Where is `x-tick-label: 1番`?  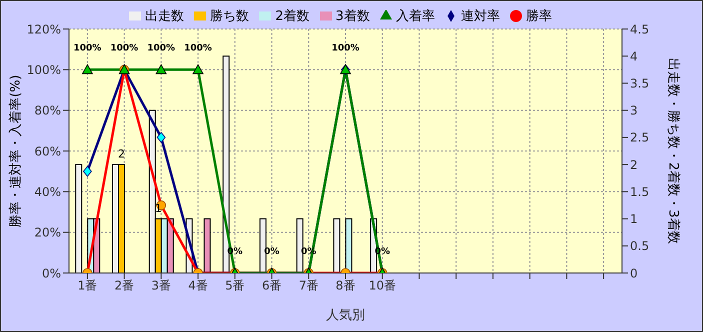
x-tick-label: 1番 is located at coordinates (88, 285).